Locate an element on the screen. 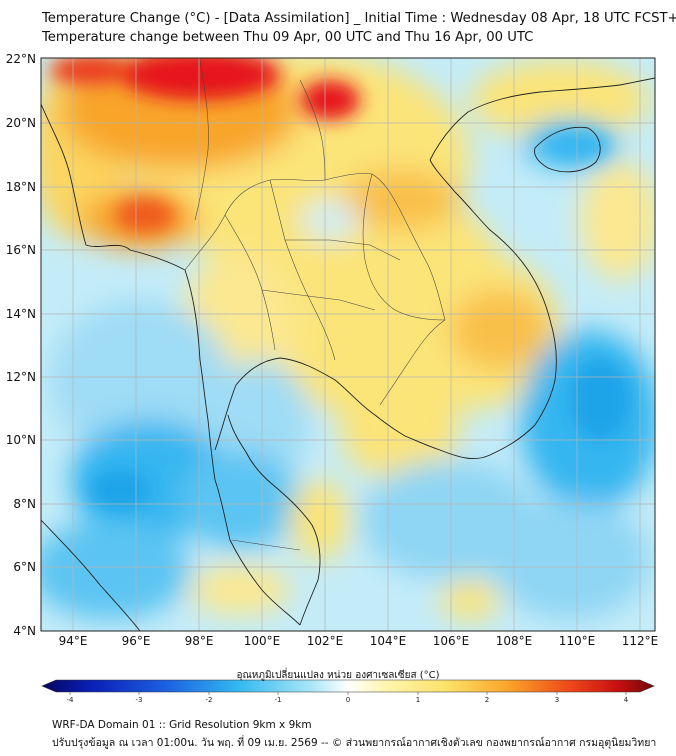 This screenshot has height=756, width=676. colorbar-tick-marks is located at coordinates (348, 693).